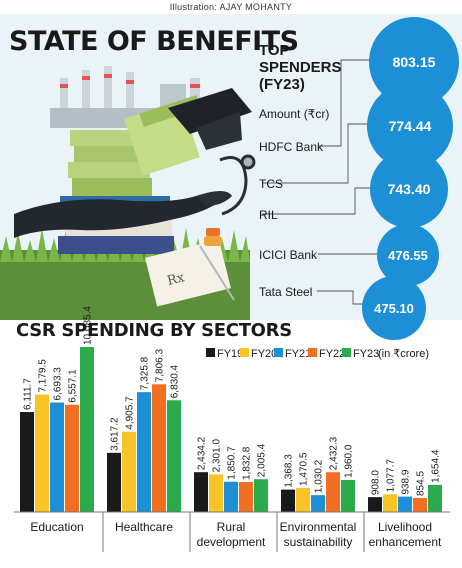  What do you see at coordinates (349, 461) in the screenshot?
I see `bar-value-label: 1,960.0` at bounding box center [349, 461].